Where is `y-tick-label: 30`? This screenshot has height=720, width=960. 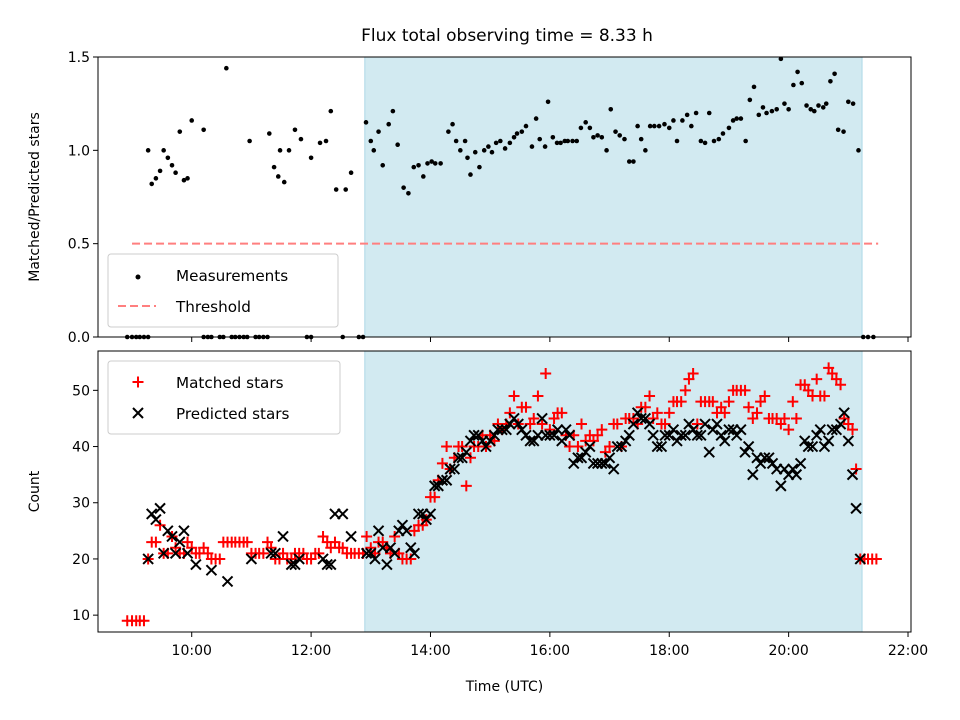 y-tick-label: 30 is located at coordinates (81, 504).